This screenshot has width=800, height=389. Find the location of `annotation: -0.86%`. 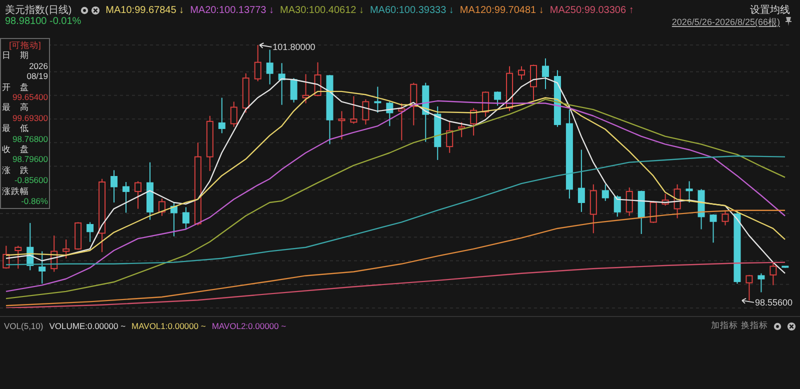

annotation: -0.86% is located at coordinates (34, 201).